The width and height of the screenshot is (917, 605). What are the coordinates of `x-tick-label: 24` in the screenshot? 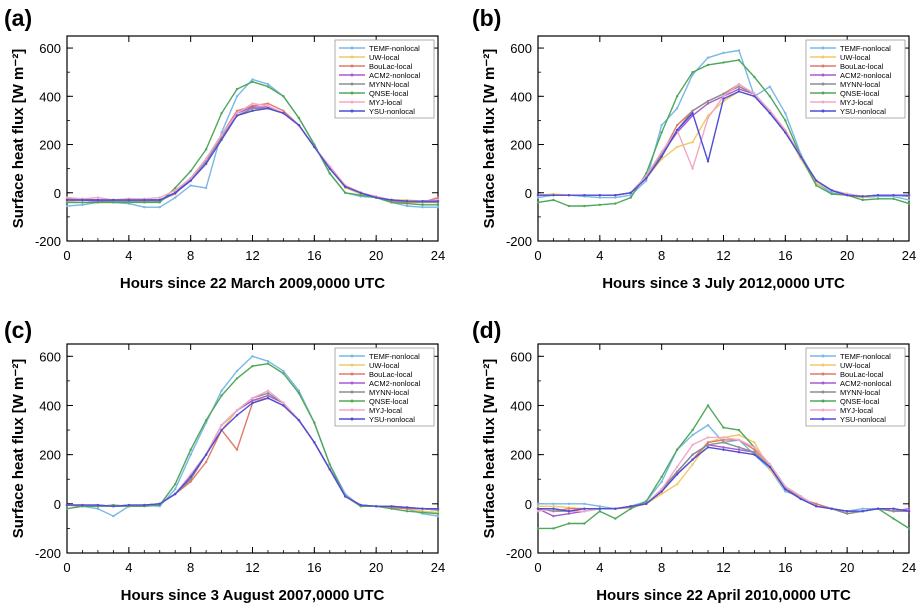 It's located at (438, 255).